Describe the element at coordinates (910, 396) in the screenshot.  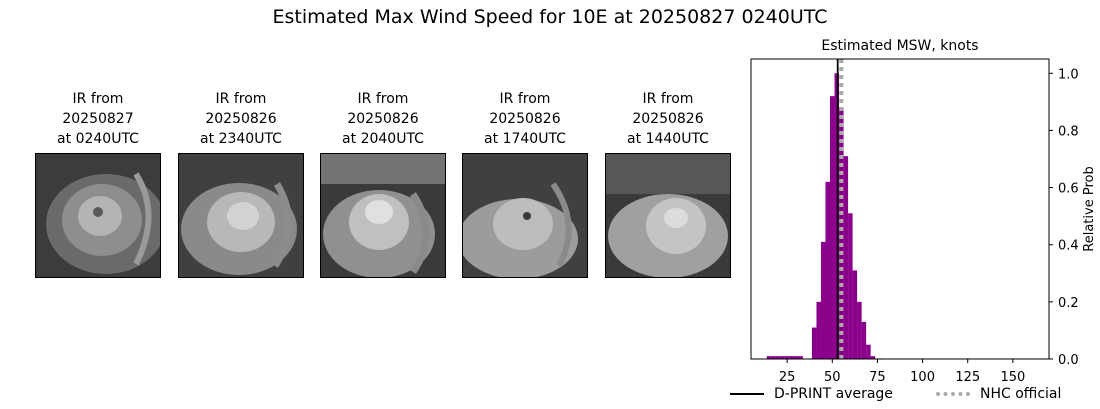
I see `chart-legend: D-PRINT average NHC official` at that location.